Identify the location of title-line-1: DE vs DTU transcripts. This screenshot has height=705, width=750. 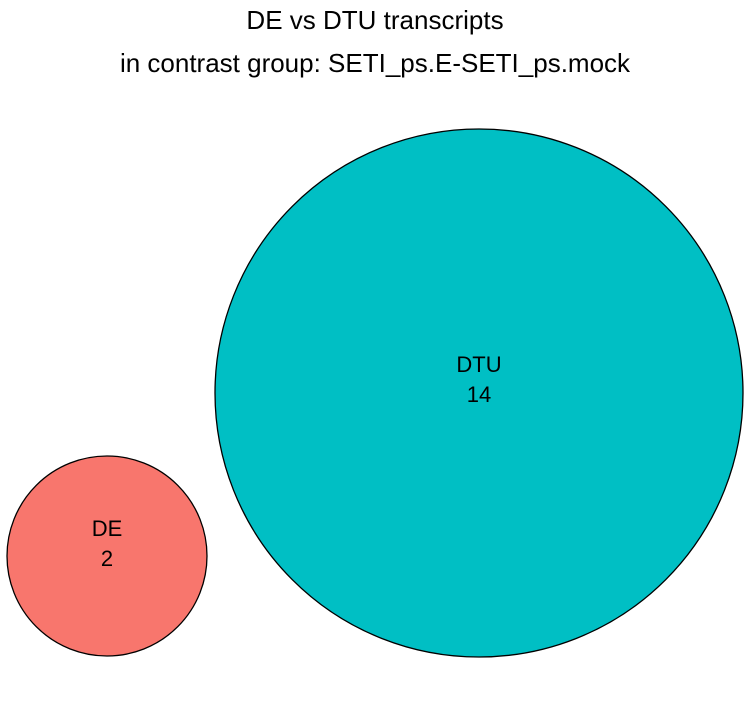
(375, 20).